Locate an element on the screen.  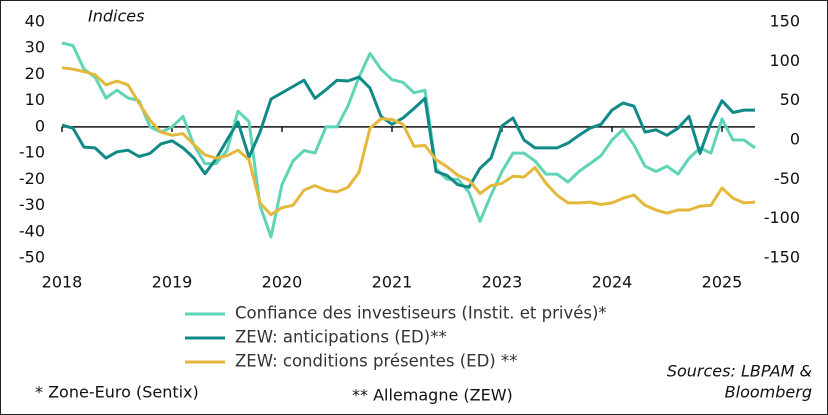
y2-tick-label: -50 is located at coordinates (787, 178).